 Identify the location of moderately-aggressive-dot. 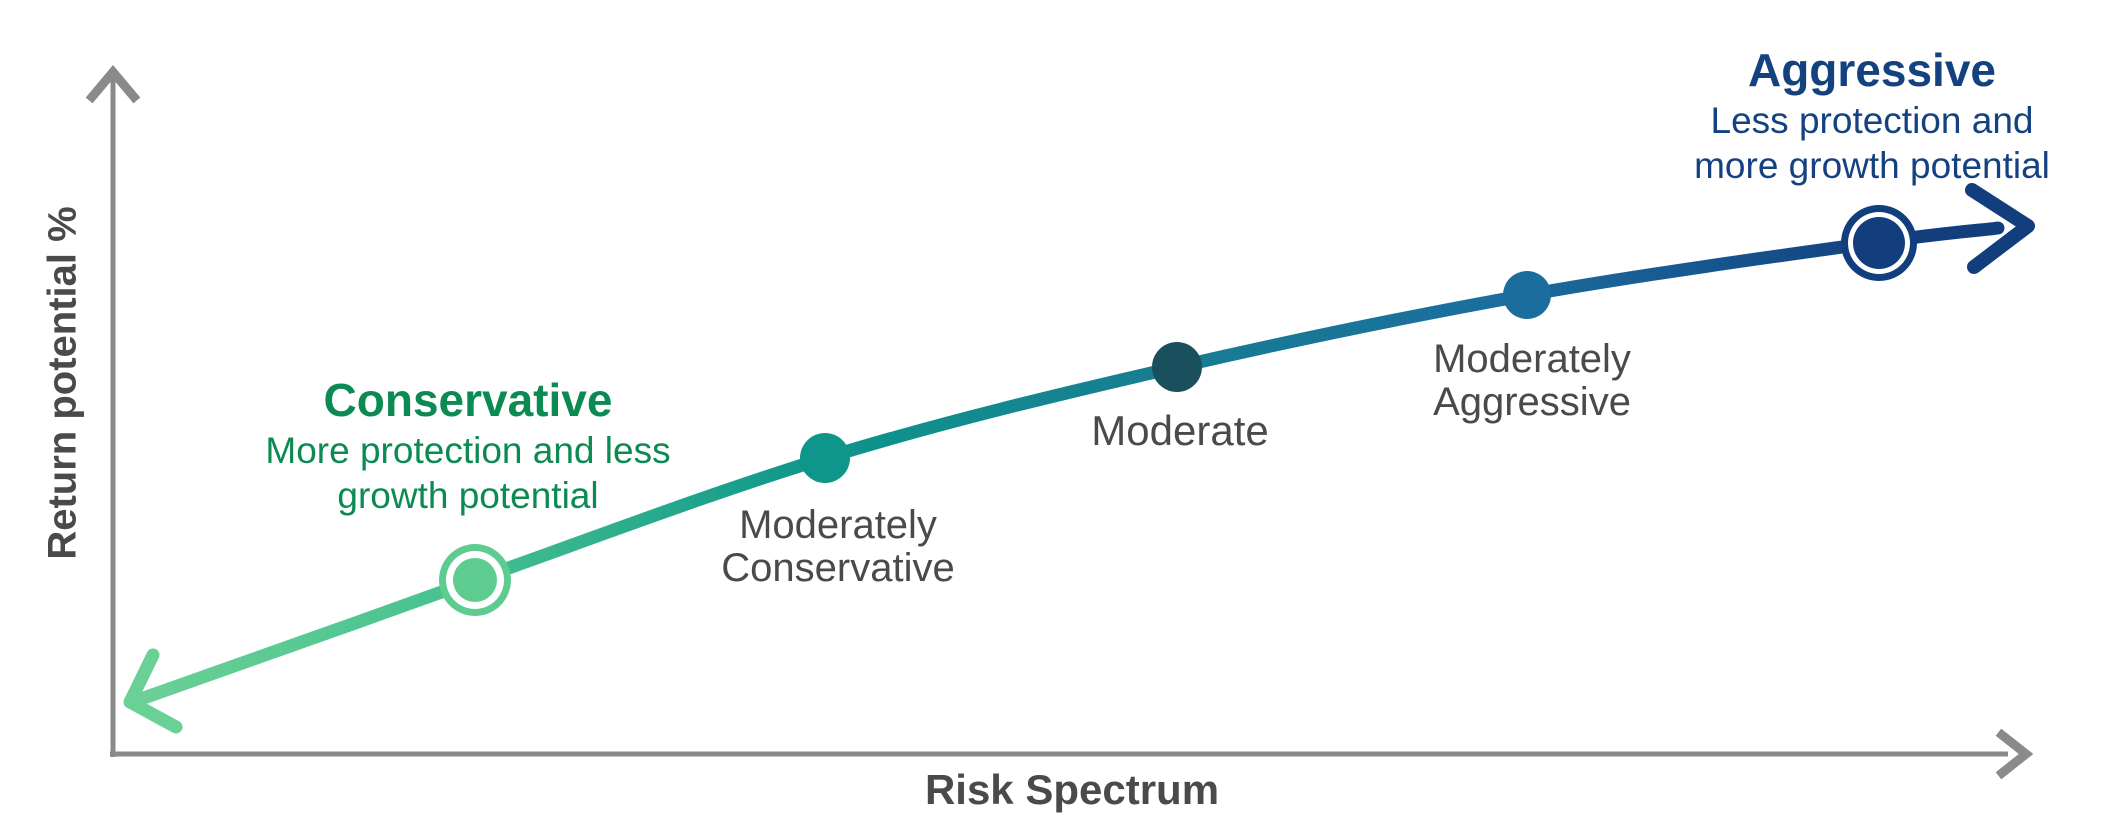
(1527, 295).